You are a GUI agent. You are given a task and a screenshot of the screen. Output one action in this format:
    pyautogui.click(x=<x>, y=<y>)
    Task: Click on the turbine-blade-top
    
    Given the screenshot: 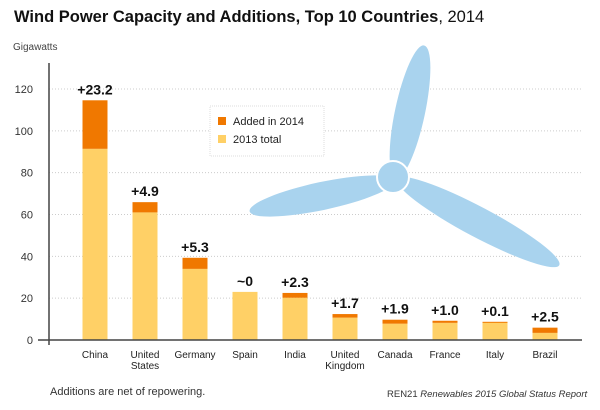 What is the action you would take?
    pyautogui.click(x=410, y=112)
    